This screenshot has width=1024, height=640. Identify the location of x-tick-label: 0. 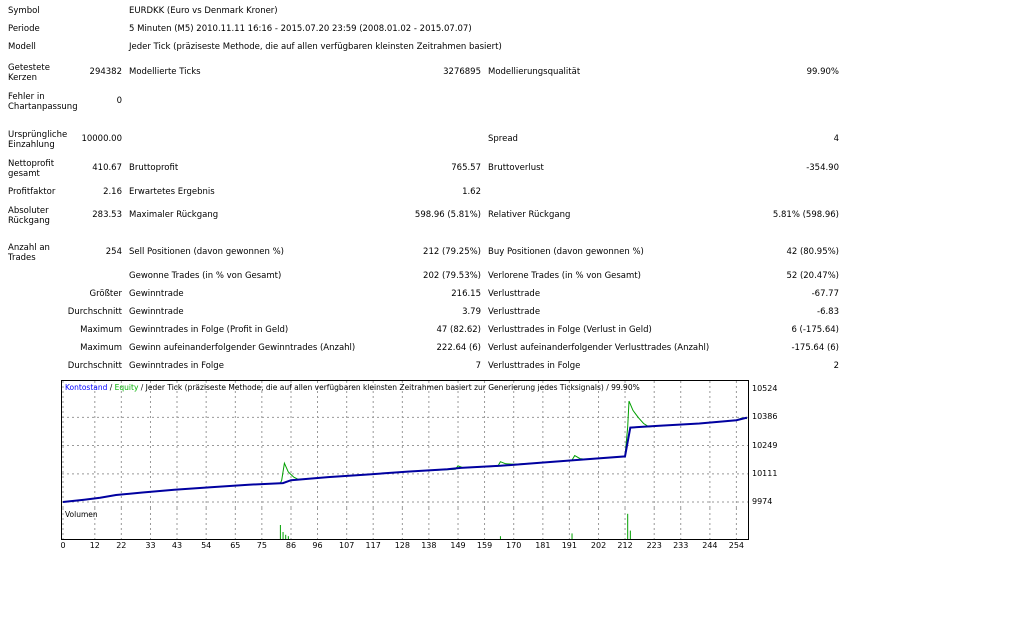
(63, 545).